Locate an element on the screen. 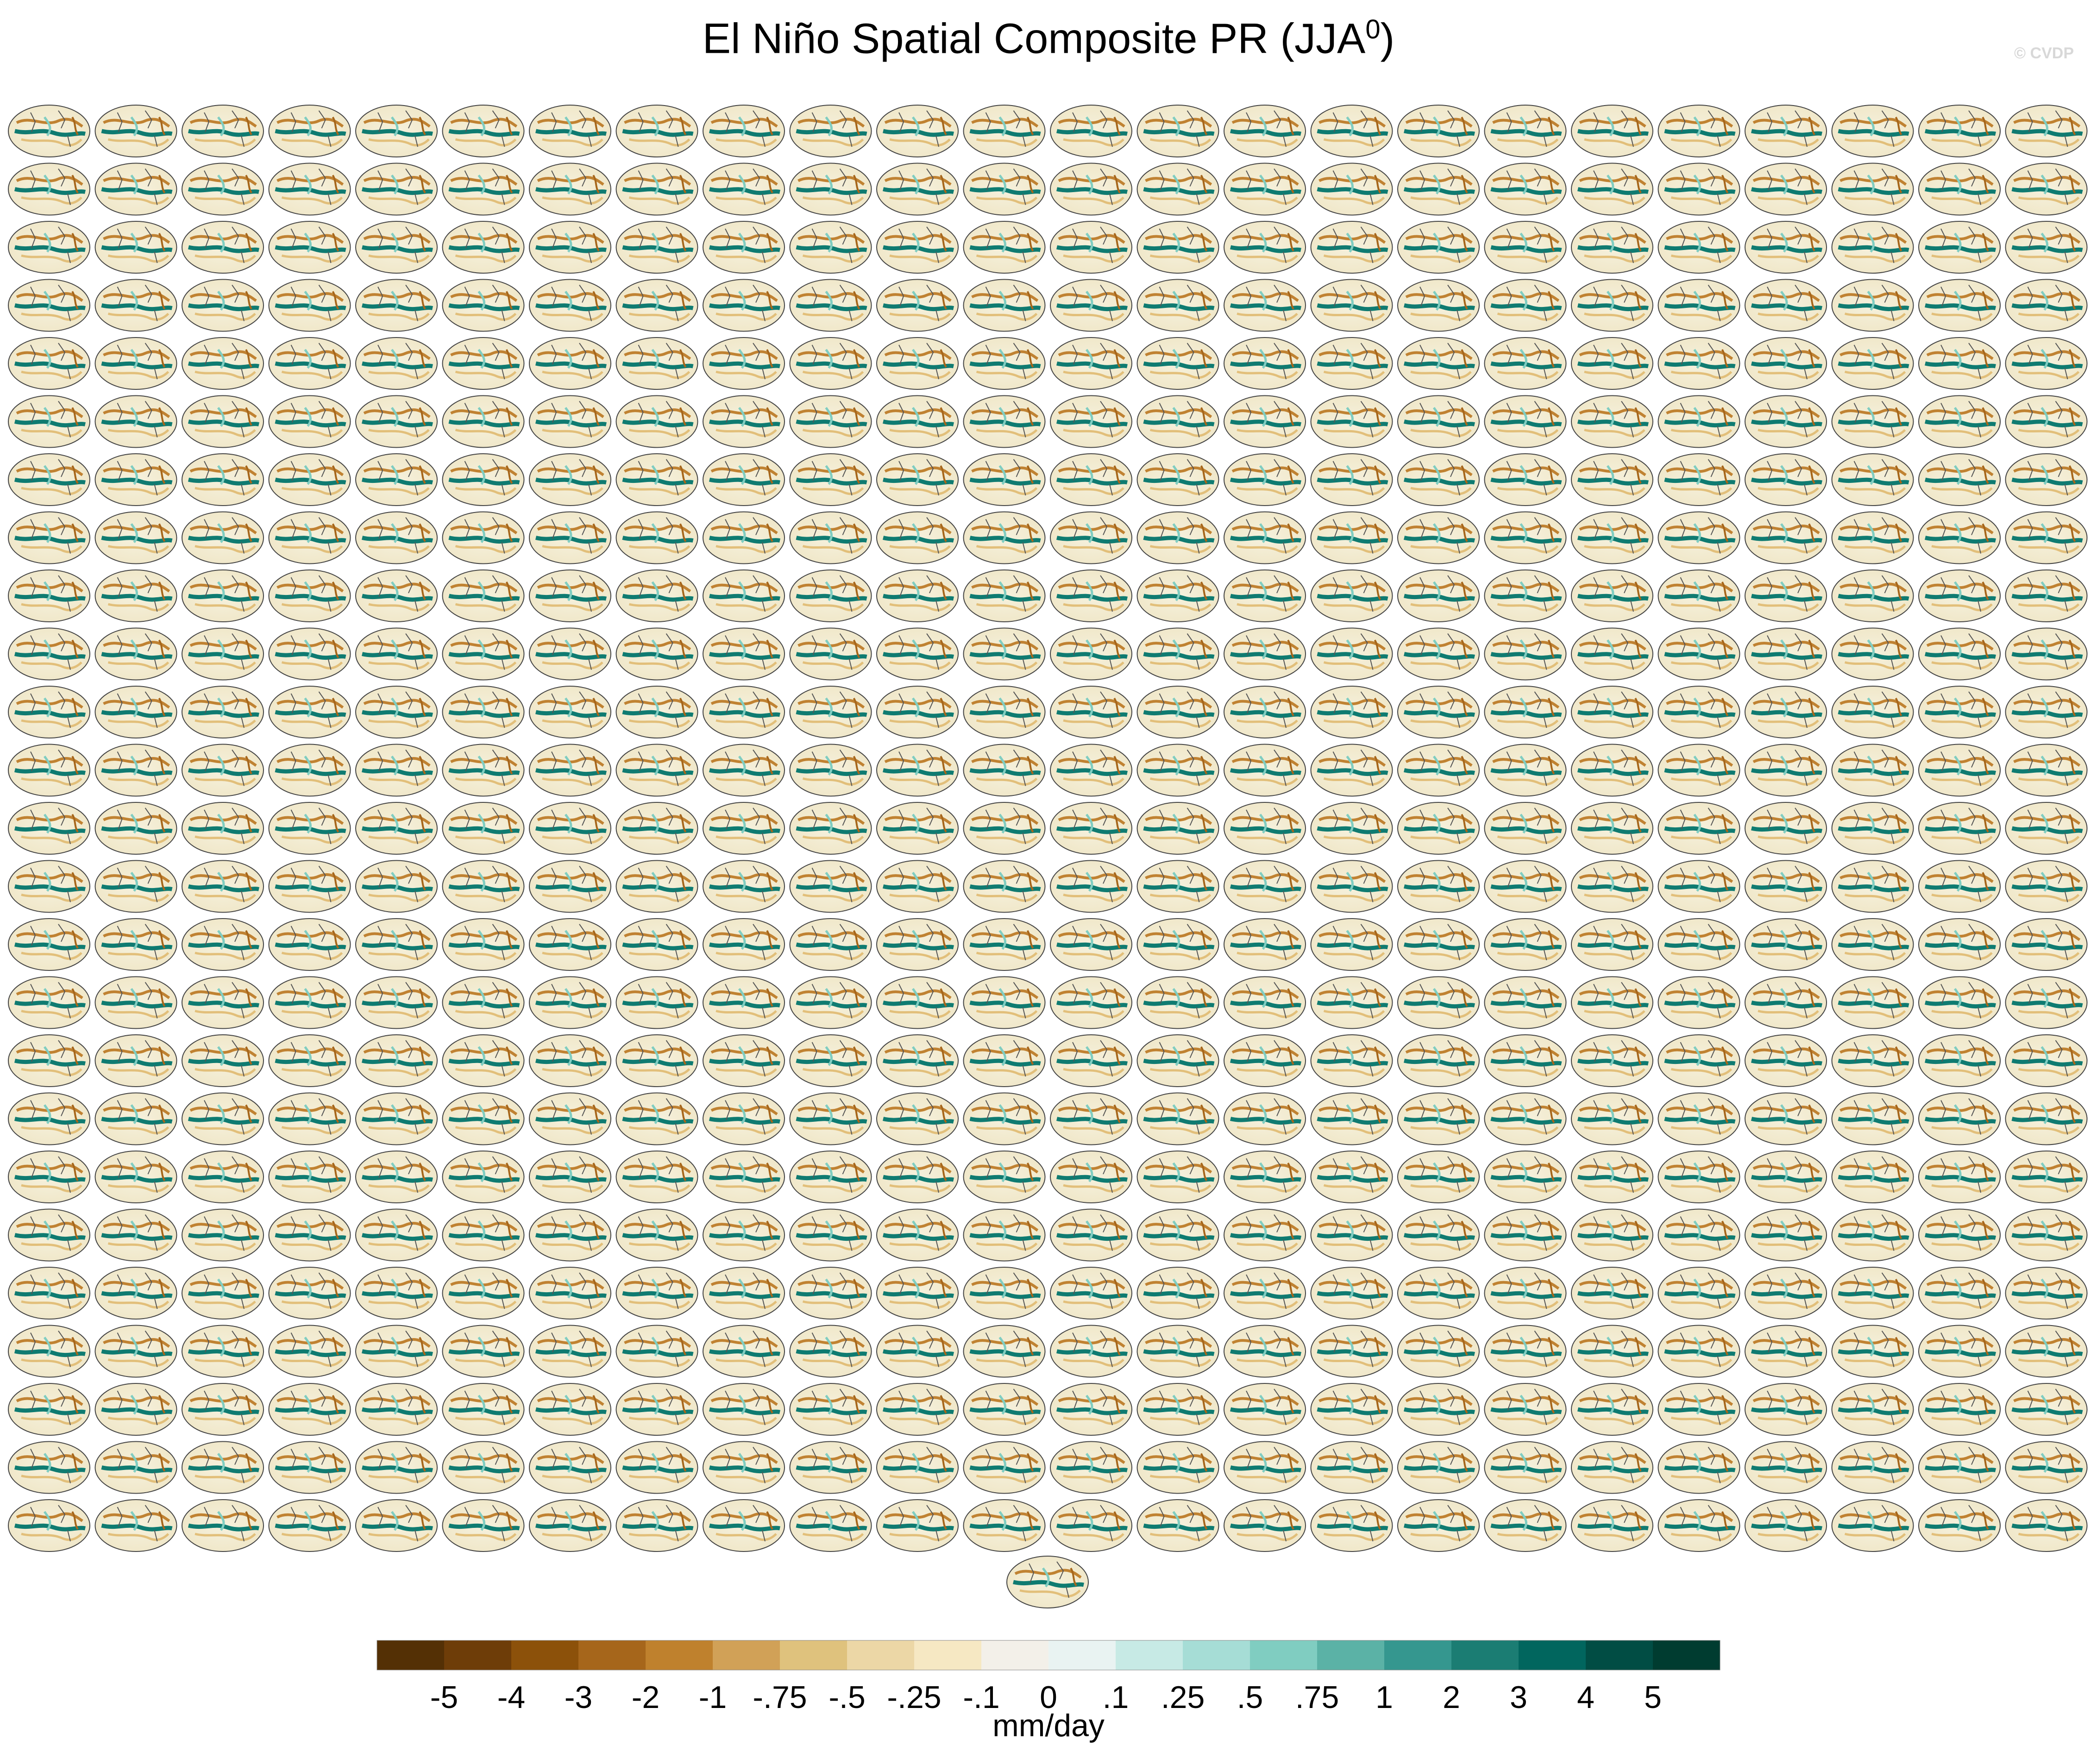  colorbar-tick-label: .25 is located at coordinates (1183, 1698).